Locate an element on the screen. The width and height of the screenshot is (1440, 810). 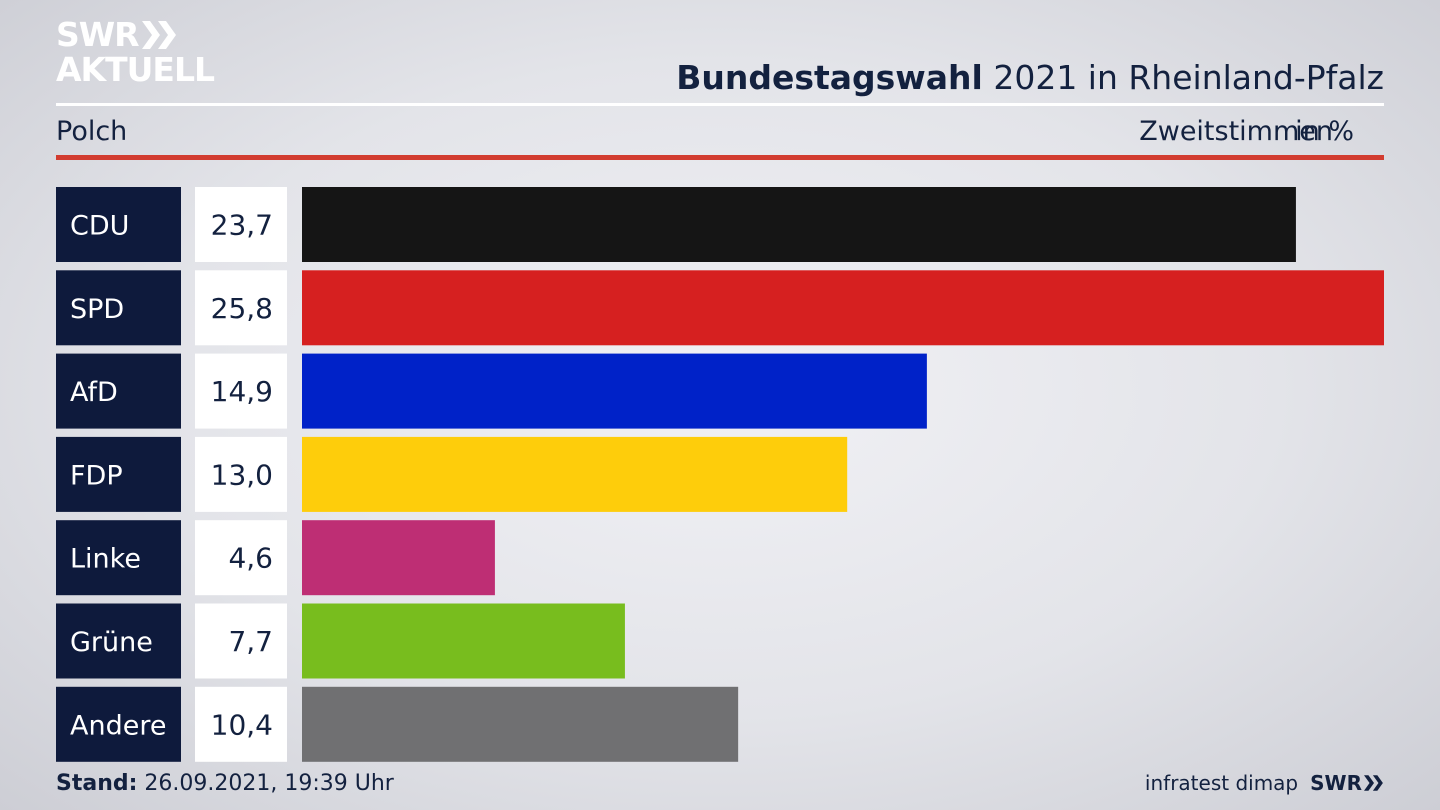
bar-row-spd: SPD 25,8 is located at coordinates (720, 308).